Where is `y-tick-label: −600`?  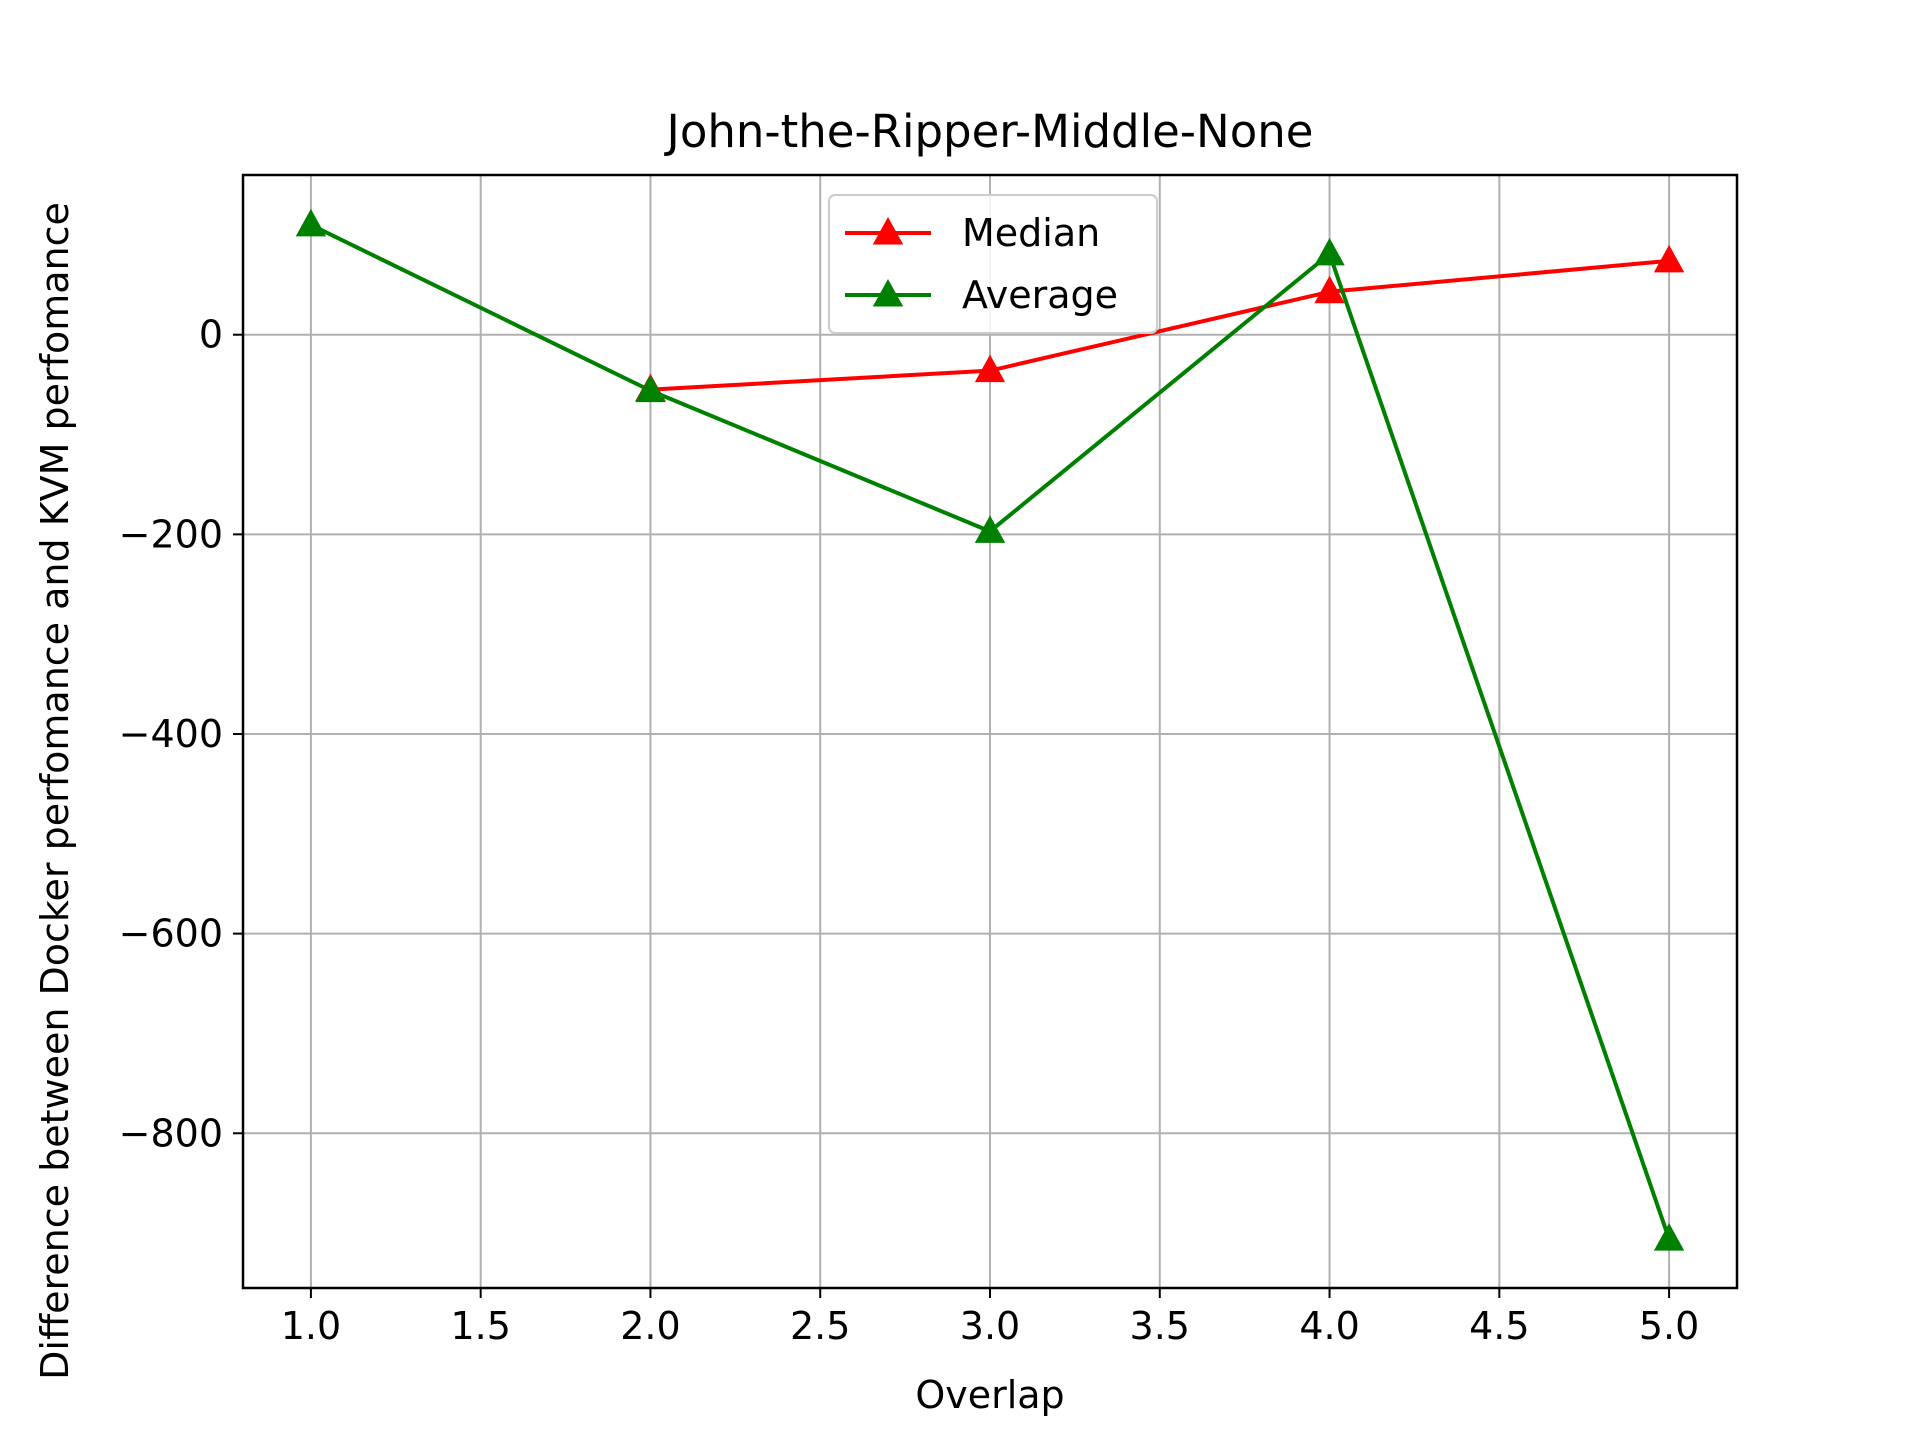 y-tick-label: −600 is located at coordinates (171, 934).